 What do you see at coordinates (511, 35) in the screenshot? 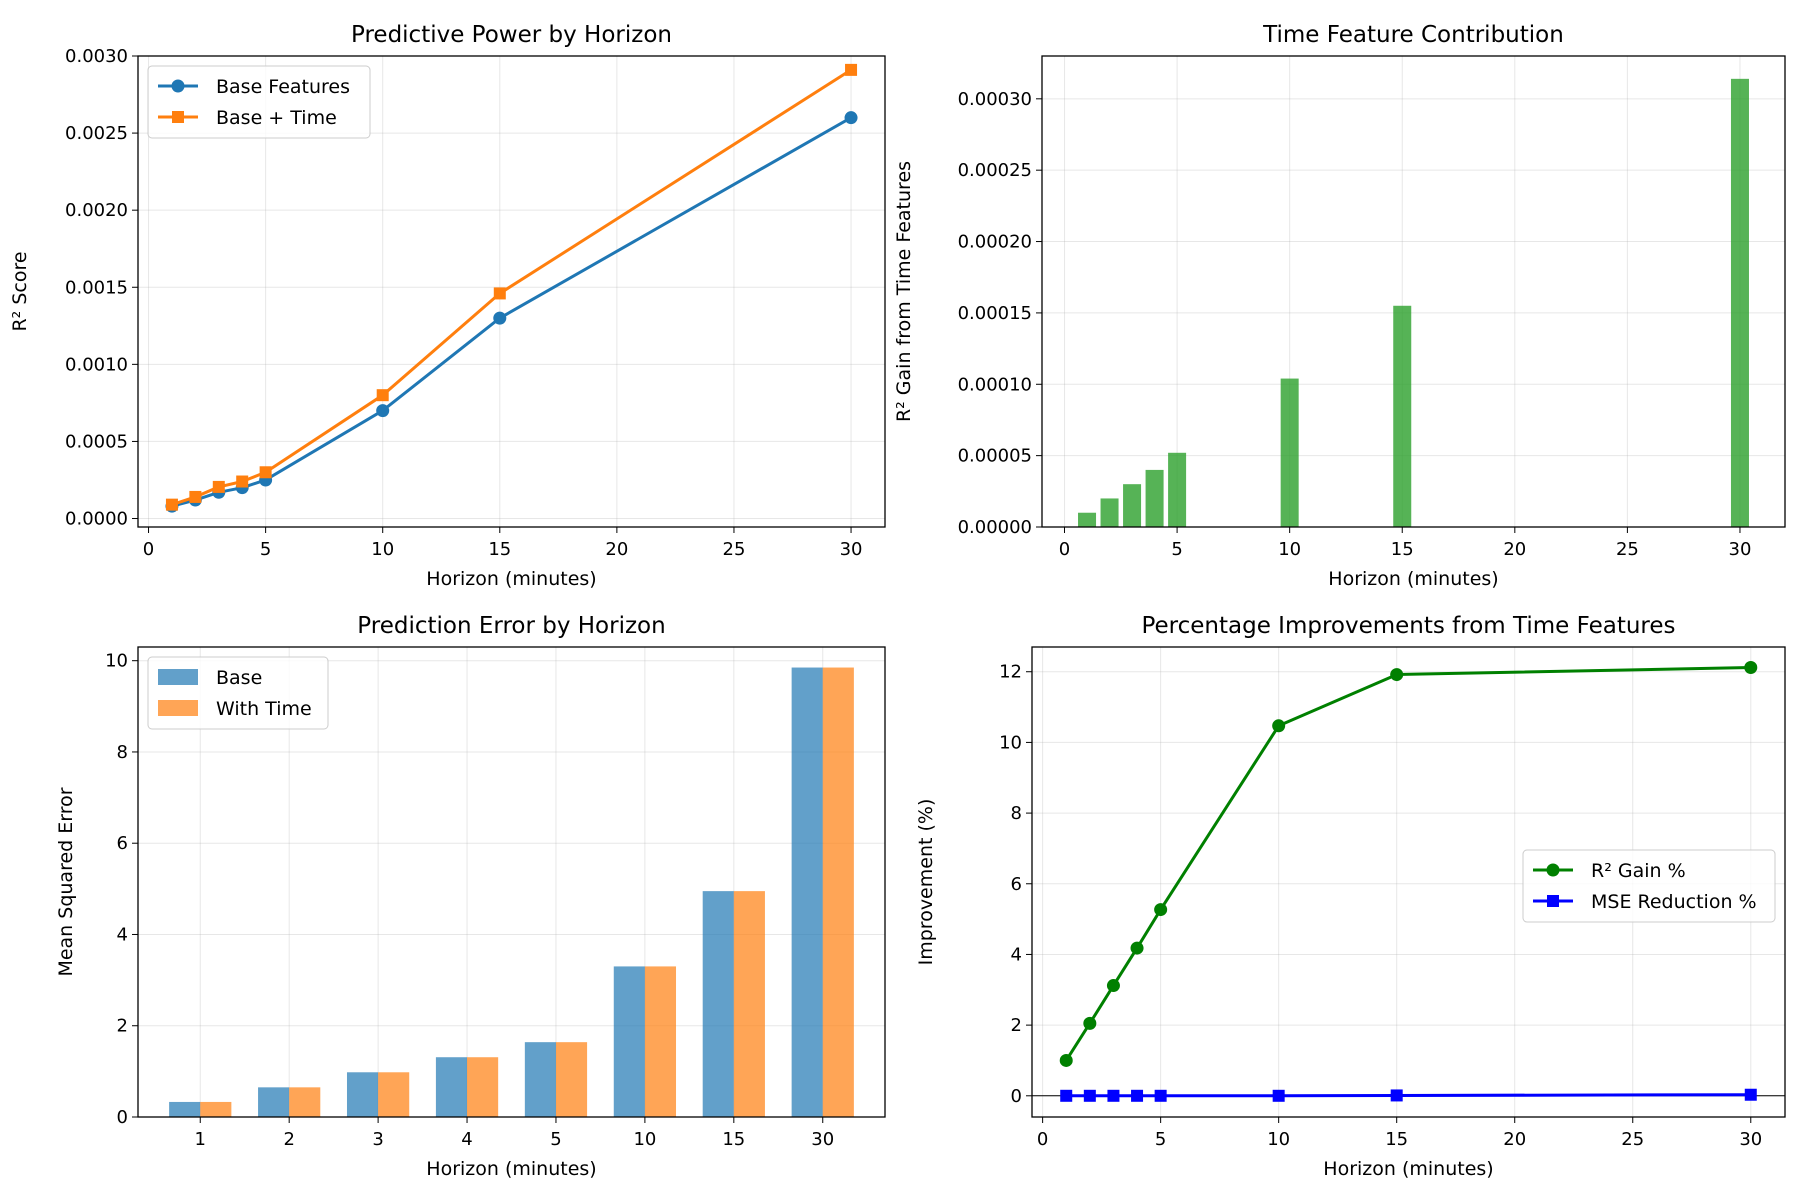
I see `chart-title: Predictive Power by Horizon` at bounding box center [511, 35].